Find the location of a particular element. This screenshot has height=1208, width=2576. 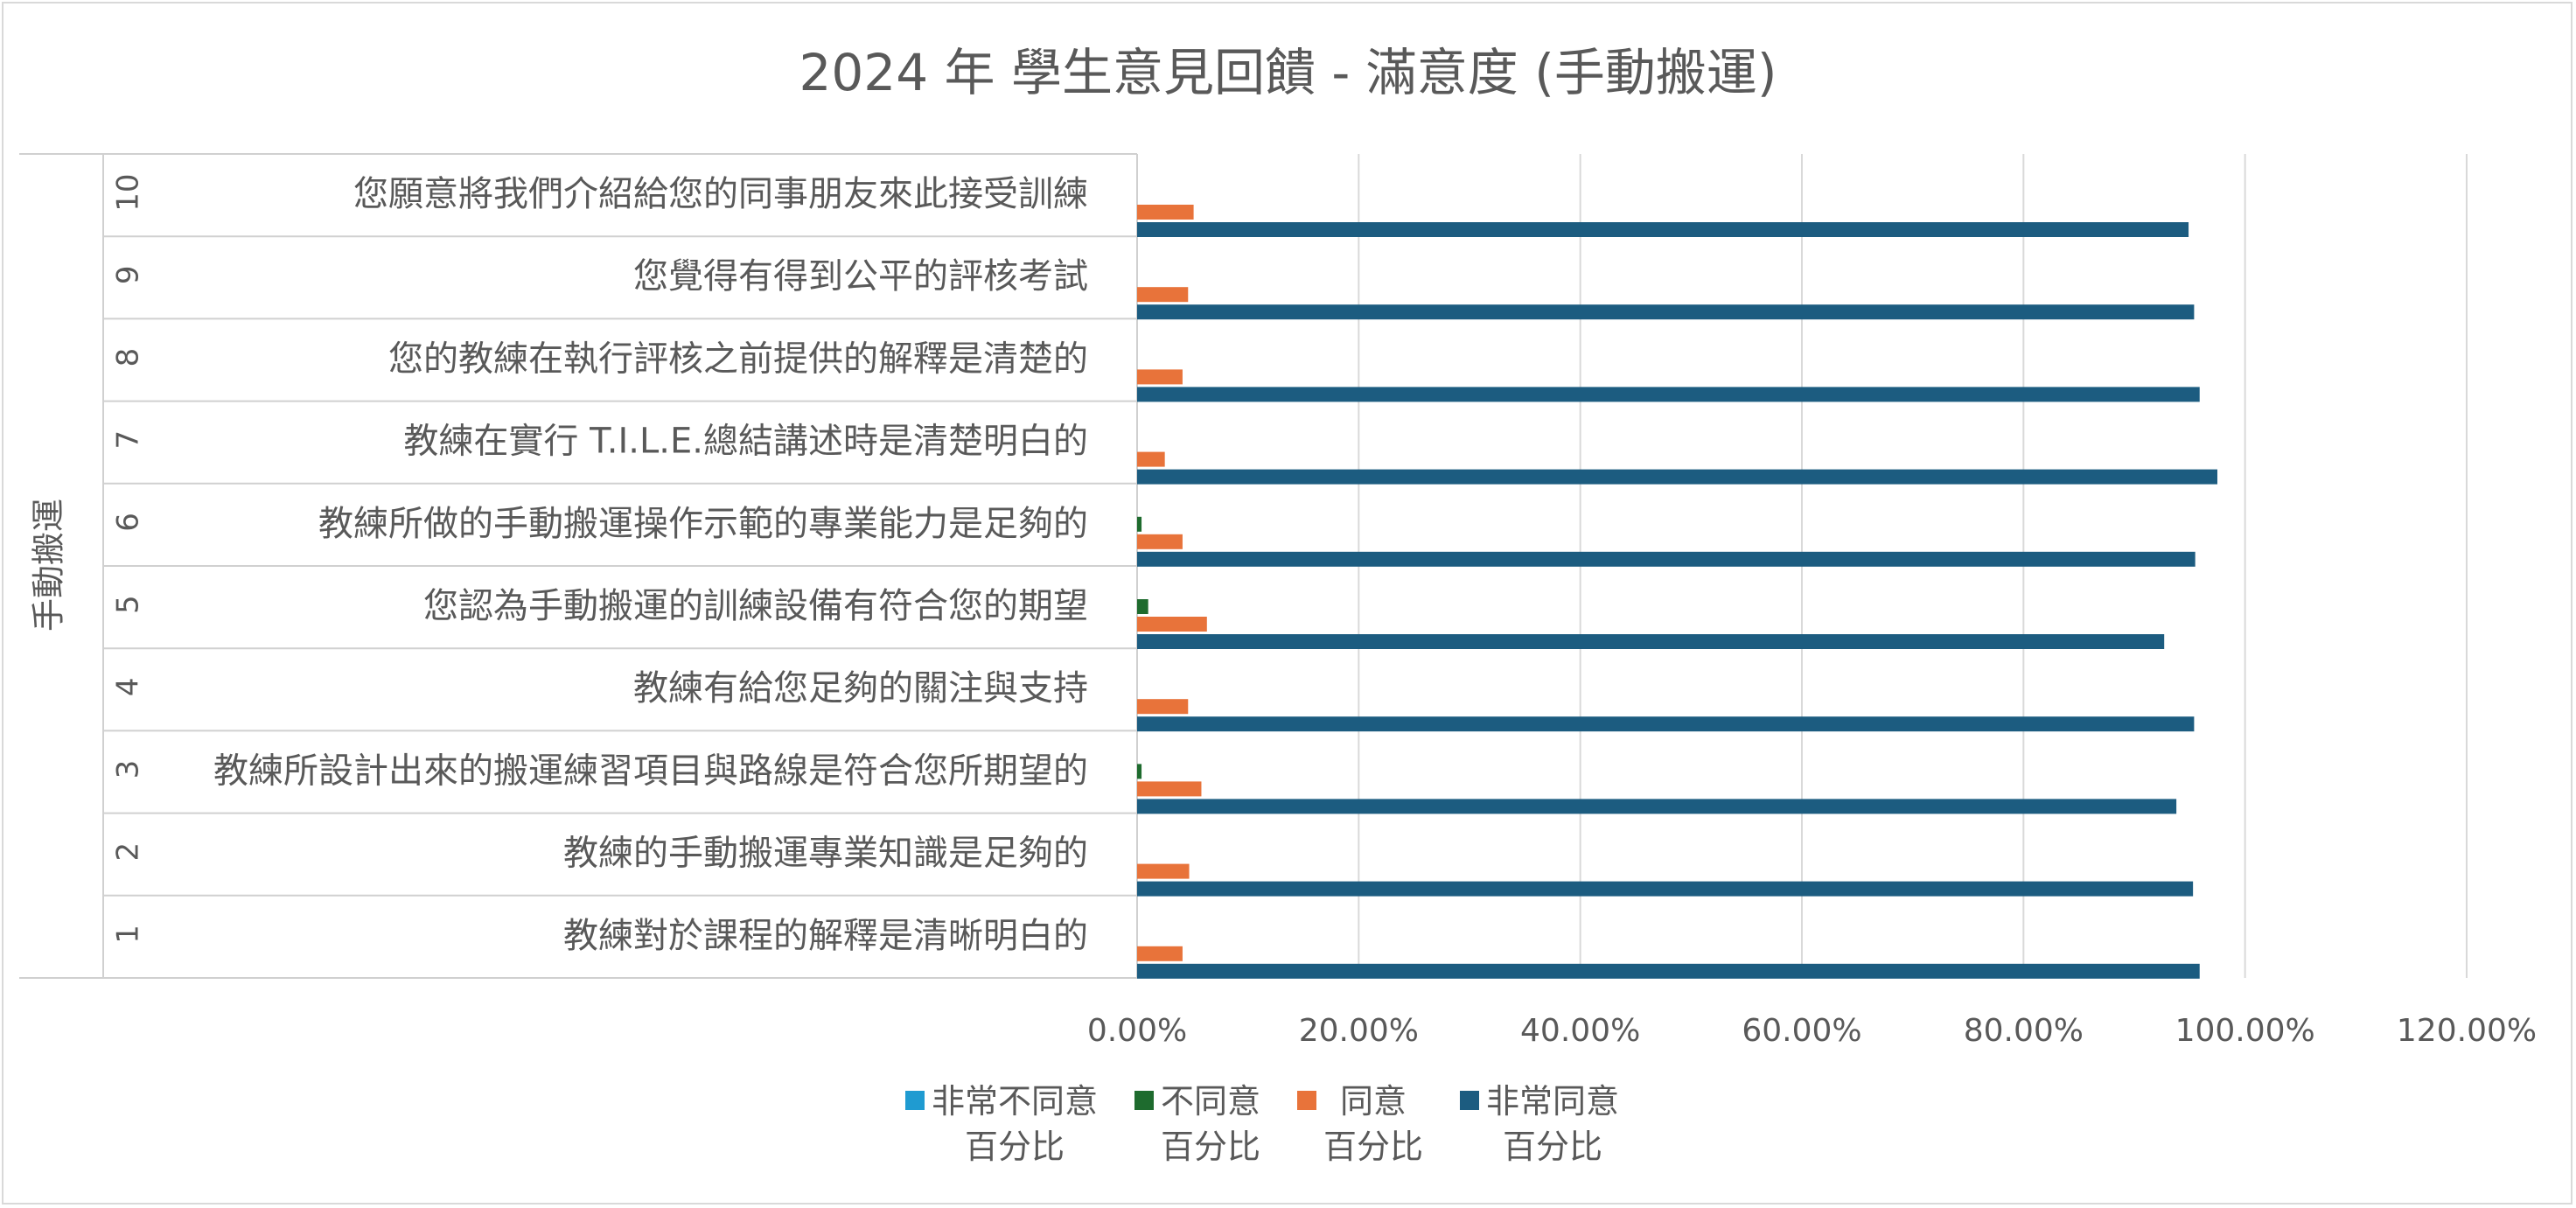

legend-item: 同意 百分比 is located at coordinates (1360, 1124).